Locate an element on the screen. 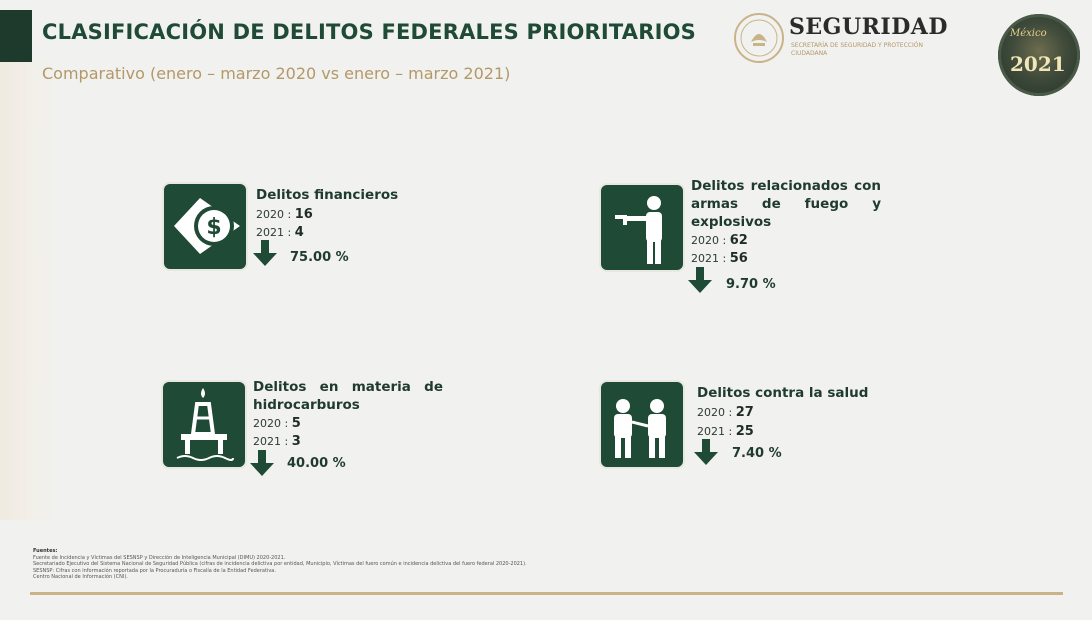 The height and width of the screenshot is (620, 1092). money-icon: $ is located at coordinates (205, 226).